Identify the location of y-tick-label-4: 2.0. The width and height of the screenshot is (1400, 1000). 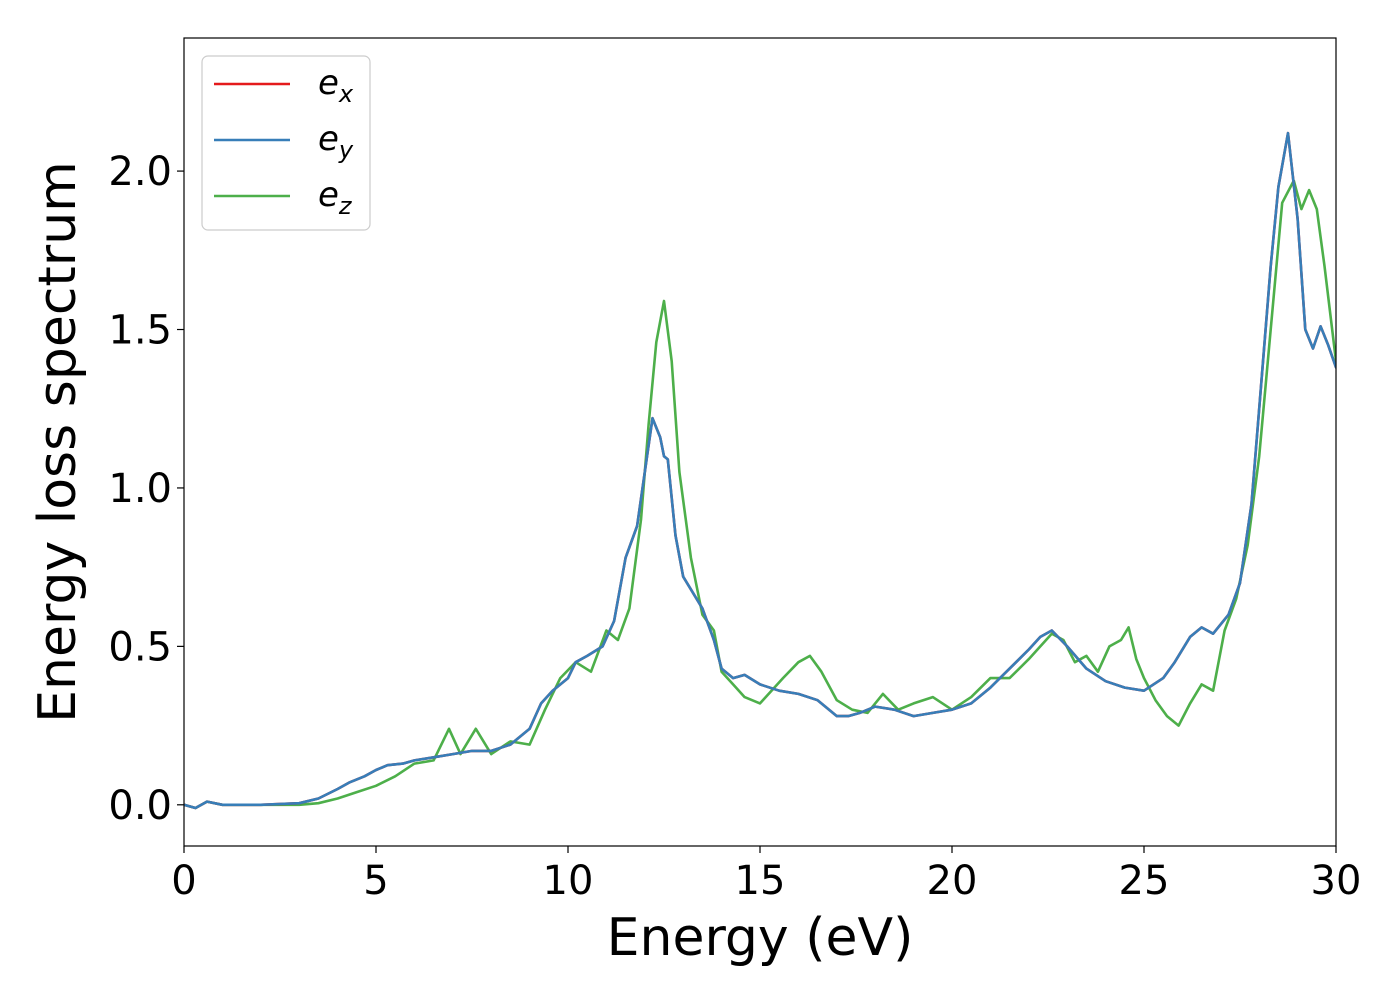
(140, 172).